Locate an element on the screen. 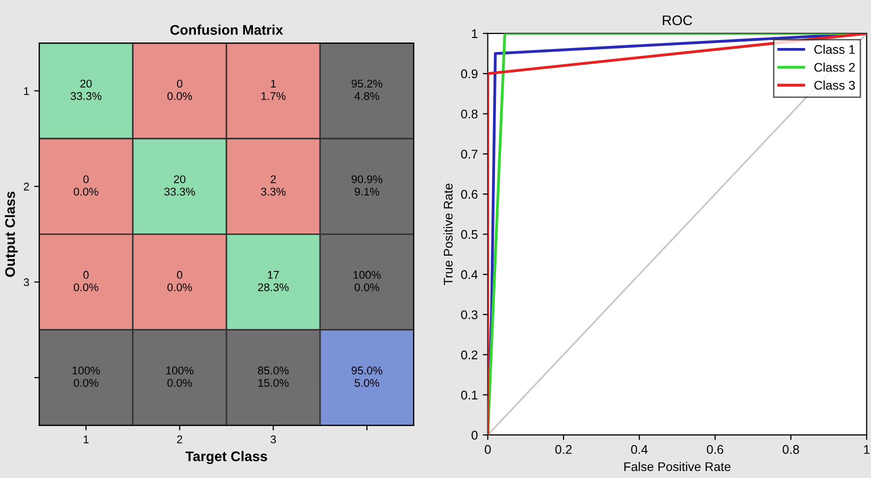 This screenshot has height=478, width=871. data-label: 95.2% is located at coordinates (367, 84).